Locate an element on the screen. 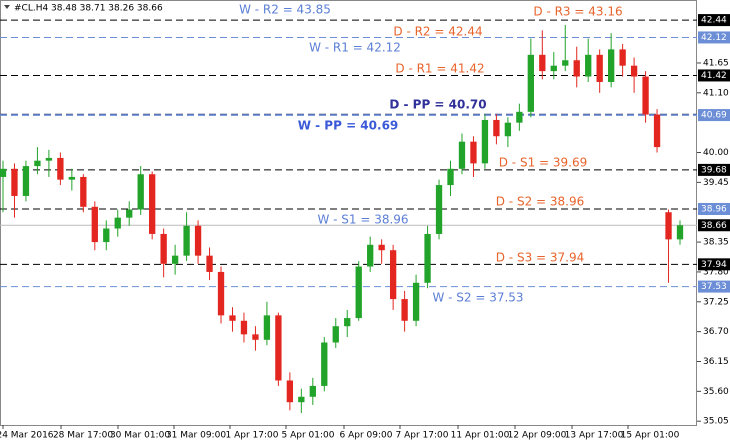  level-label: D - PP = 40.70 is located at coordinates (437, 105).